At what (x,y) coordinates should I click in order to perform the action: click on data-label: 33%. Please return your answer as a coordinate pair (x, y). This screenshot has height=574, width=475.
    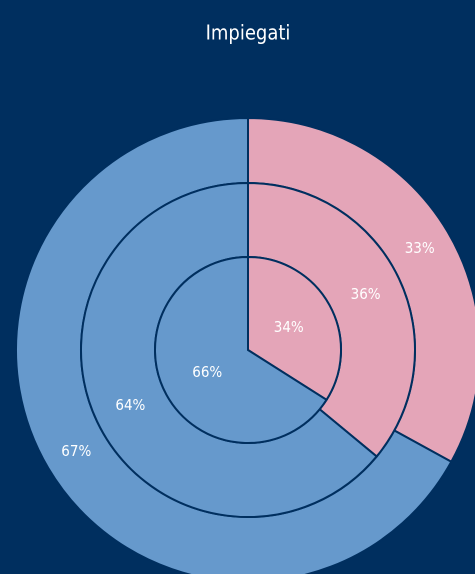
    Looking at the image, I should click on (420, 248).